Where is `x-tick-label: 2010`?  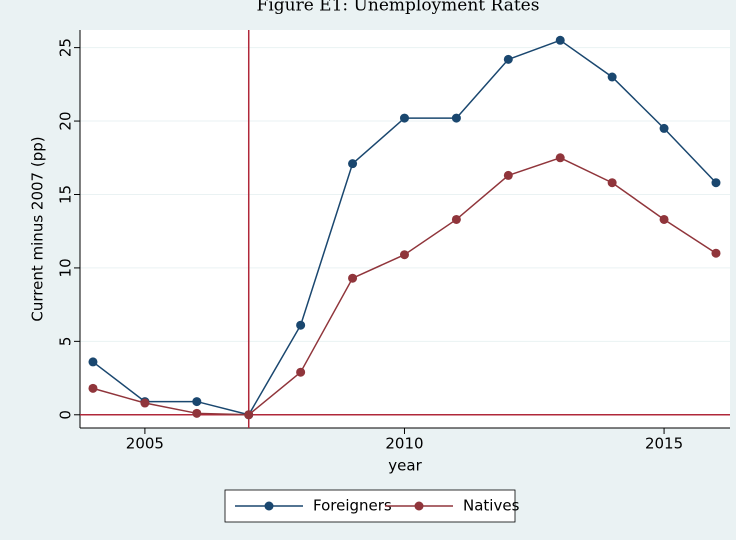
x-tick-label: 2010 is located at coordinates (404, 444).